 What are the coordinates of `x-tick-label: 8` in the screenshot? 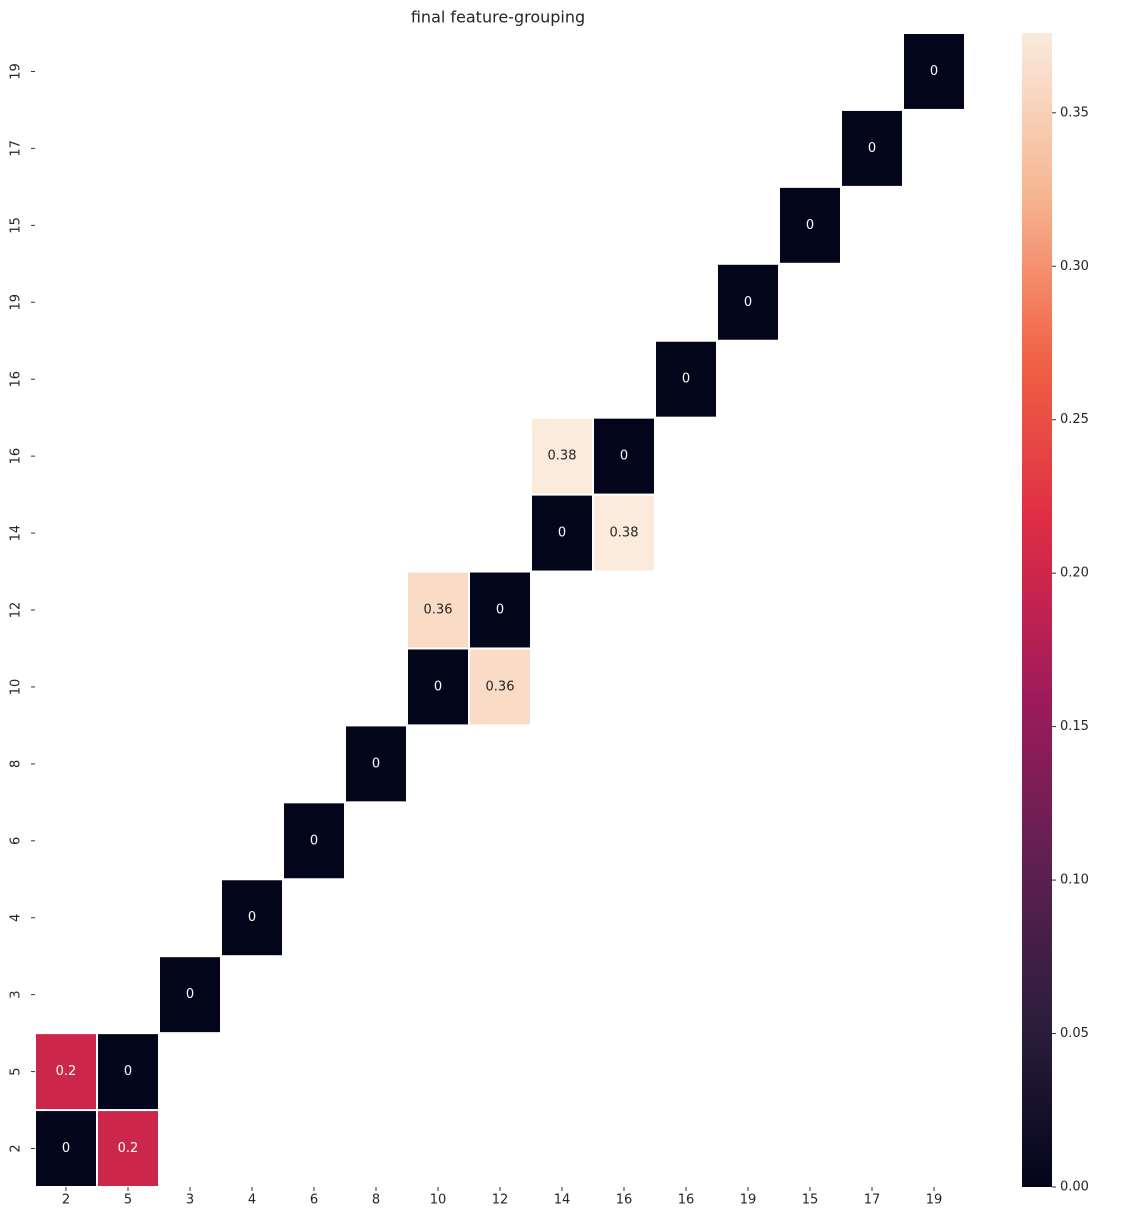 It's located at (376, 1200).